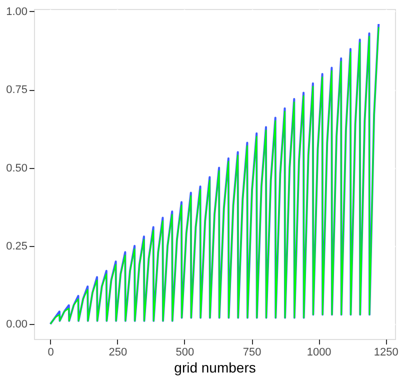  What do you see at coordinates (215, 368) in the screenshot?
I see `x-axis-title: grid numbers` at bounding box center [215, 368].